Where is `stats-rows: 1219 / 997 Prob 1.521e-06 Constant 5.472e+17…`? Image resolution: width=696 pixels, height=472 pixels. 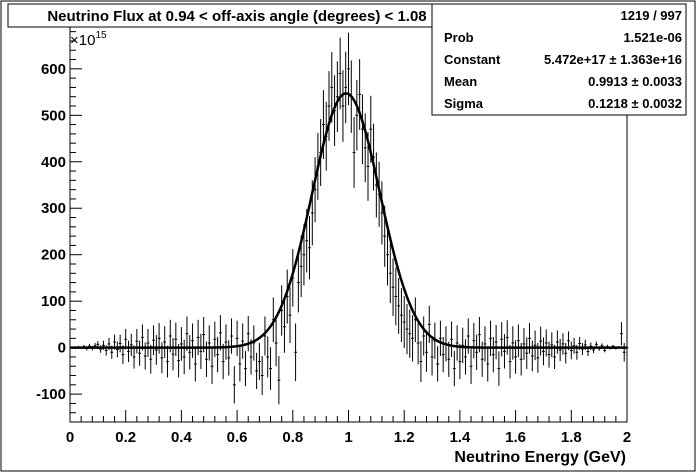 stats-rows: 1219 / 997 Prob 1.521e-06 Constant 5.472e+17… is located at coordinates (563, 59).